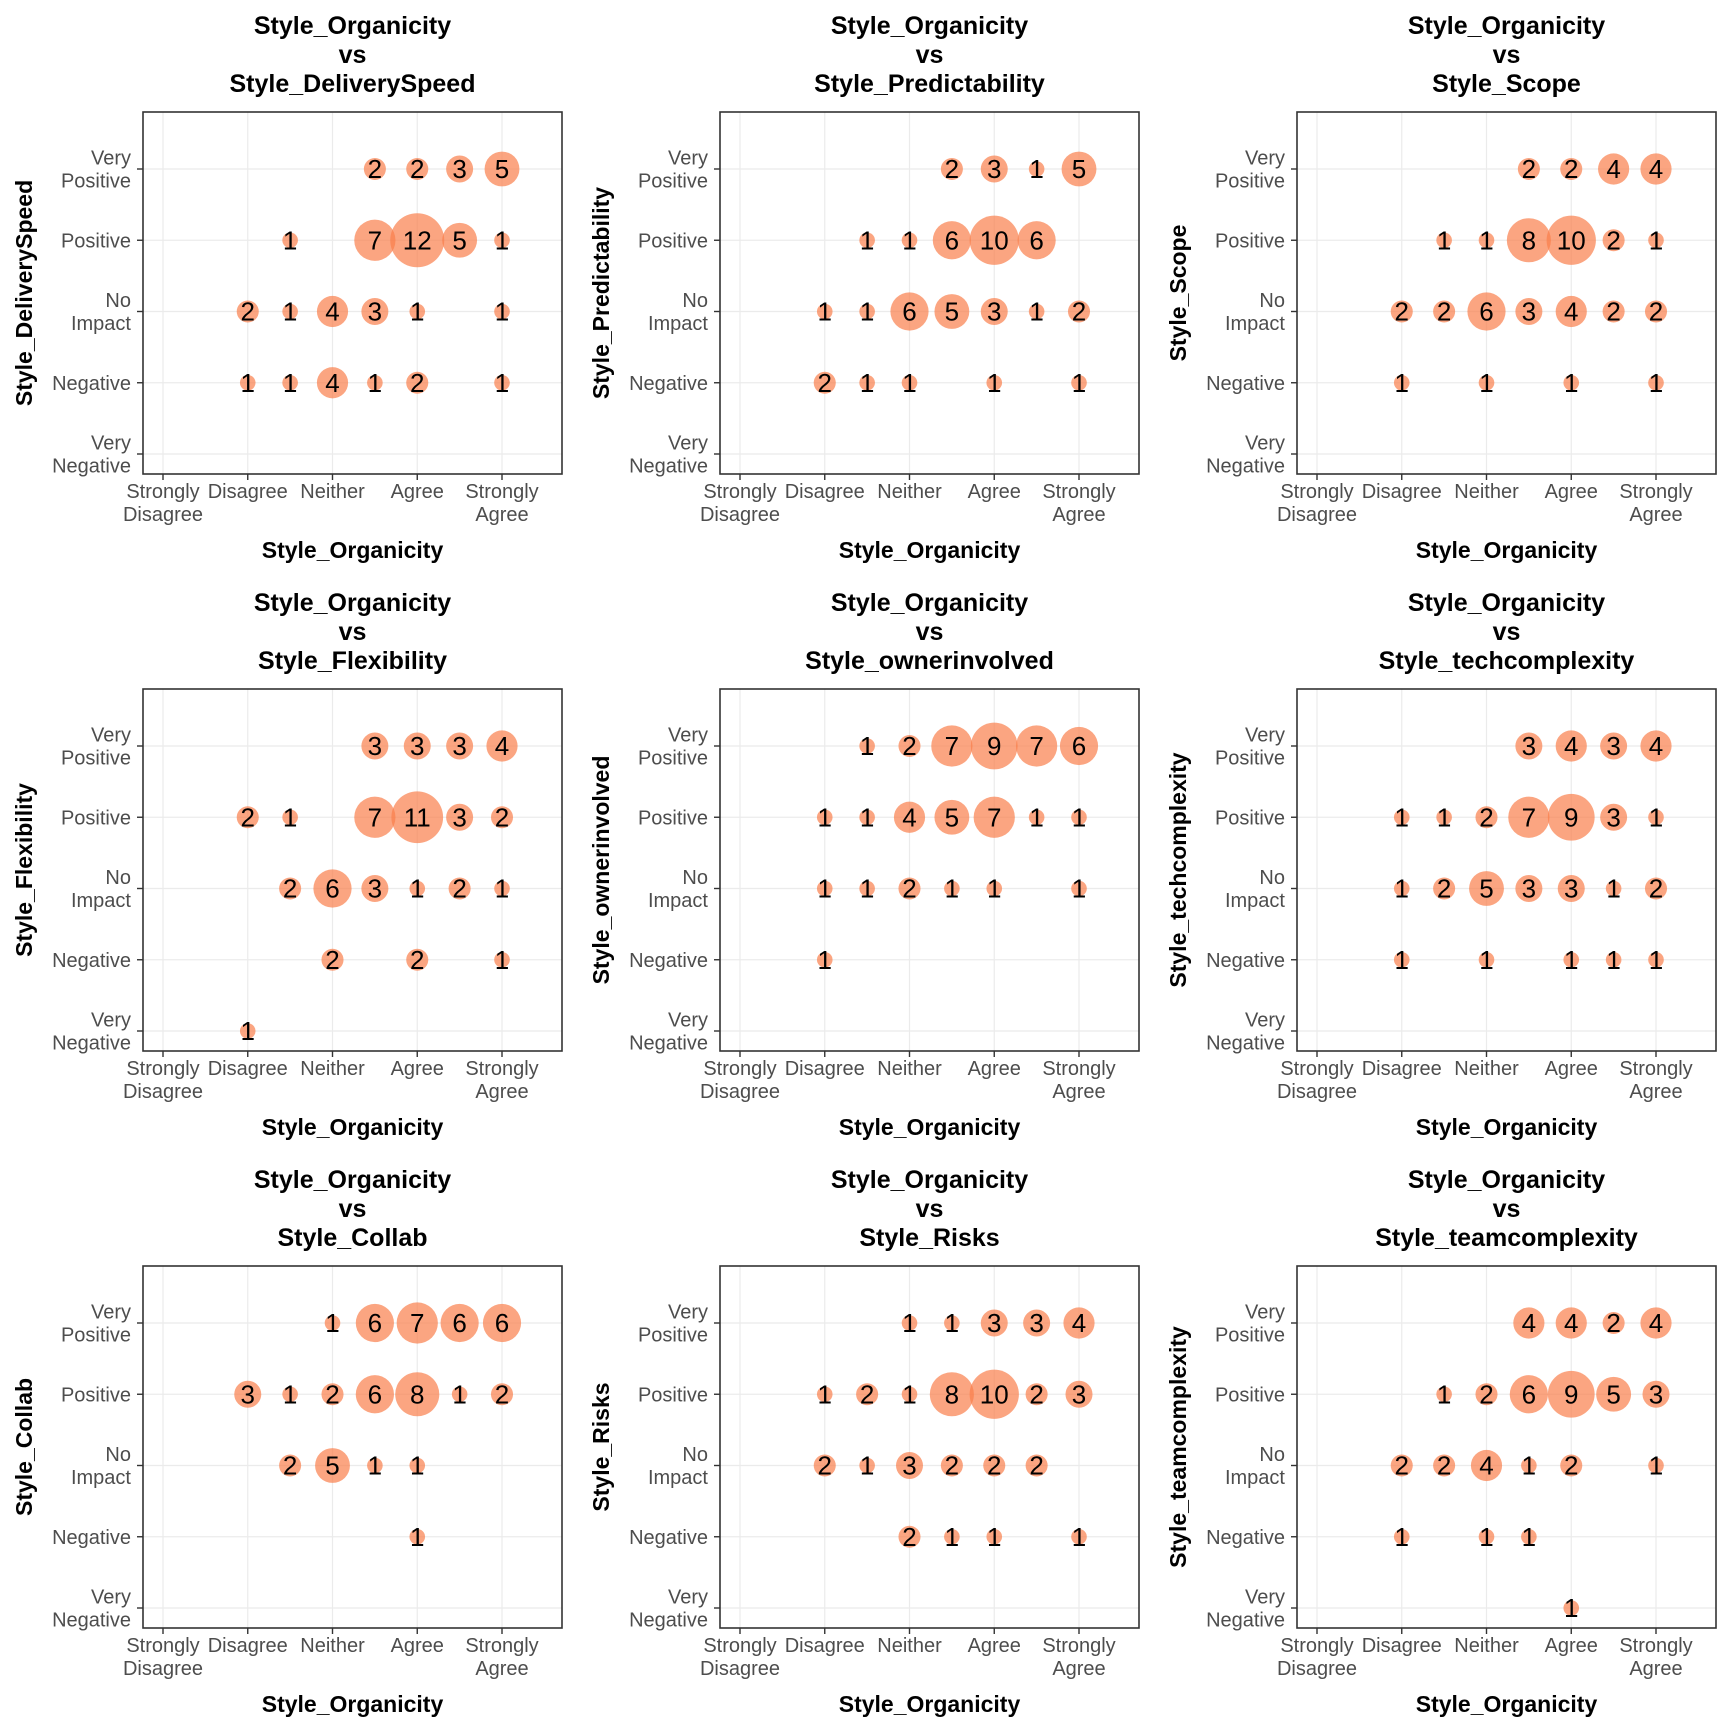 The image size is (1730, 1730). I want to click on y-axis-title: Style_Flexibility, so click(24, 870).